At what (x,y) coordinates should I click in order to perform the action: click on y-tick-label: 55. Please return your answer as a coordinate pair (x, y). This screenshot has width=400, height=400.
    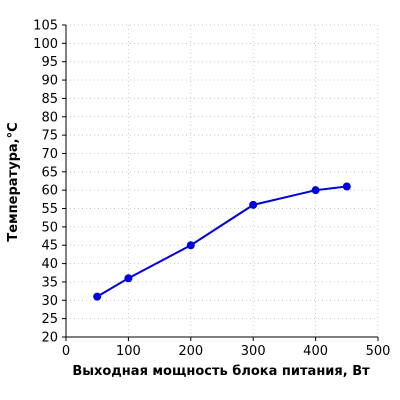
    Looking at the image, I should click on (49, 209).